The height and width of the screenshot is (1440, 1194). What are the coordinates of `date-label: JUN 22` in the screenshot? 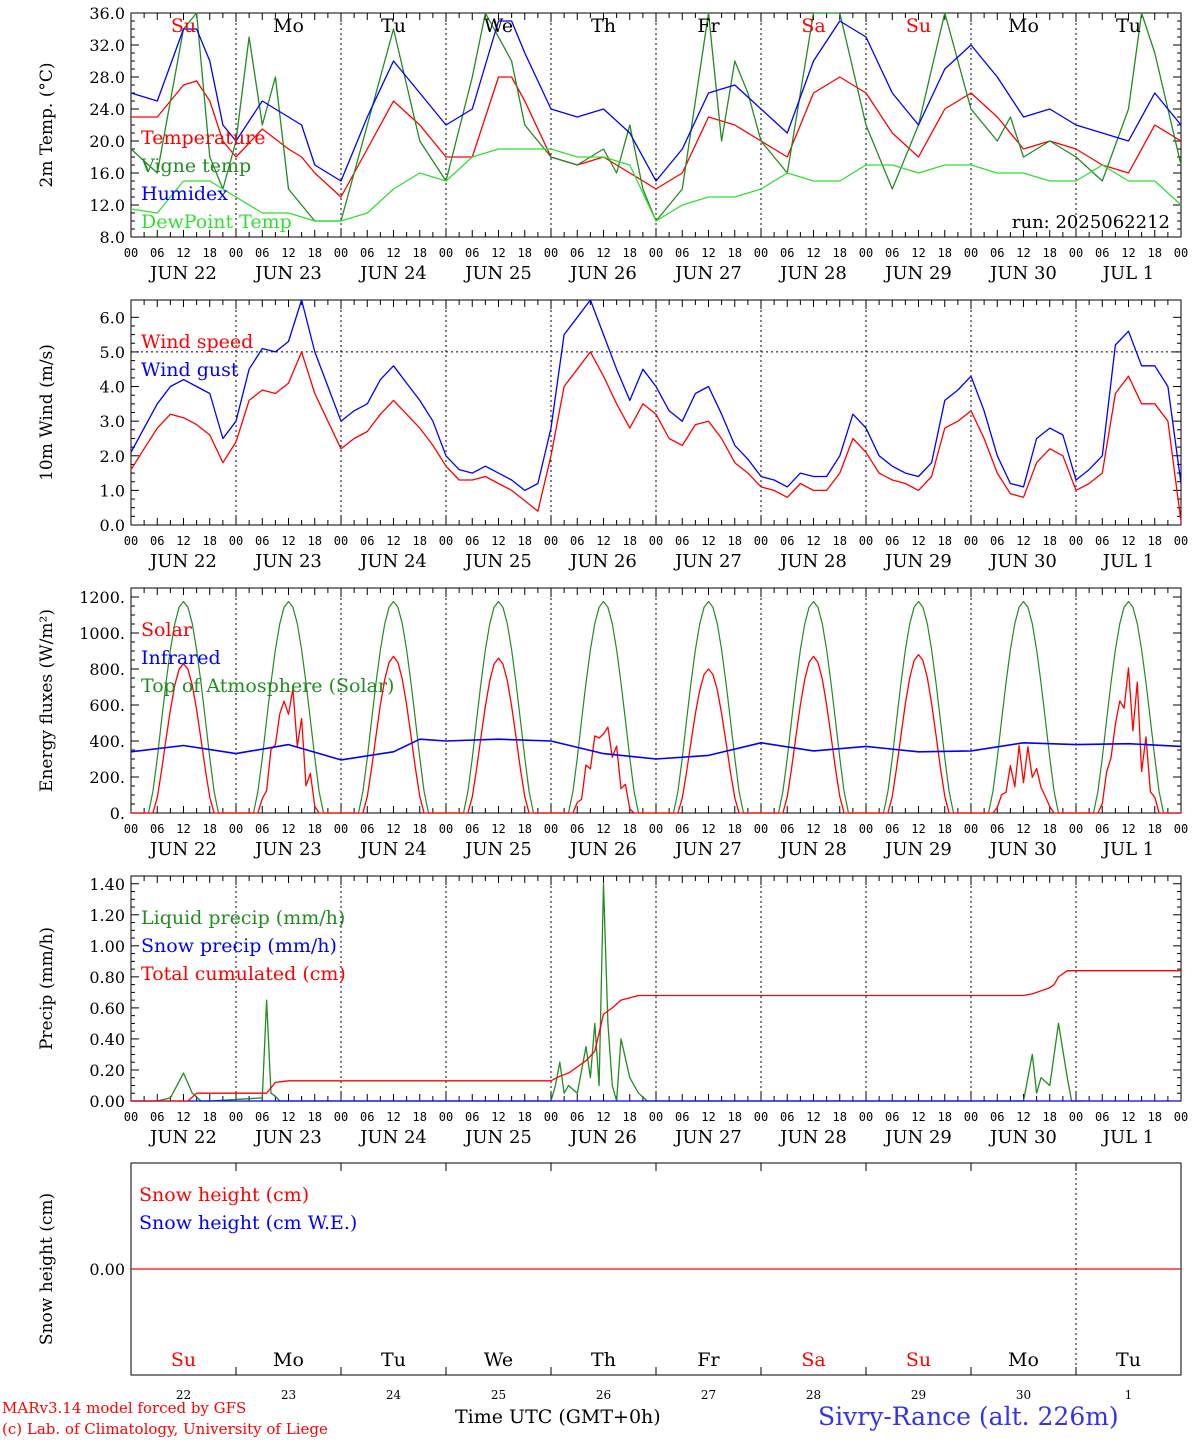 It's located at (182, 273).